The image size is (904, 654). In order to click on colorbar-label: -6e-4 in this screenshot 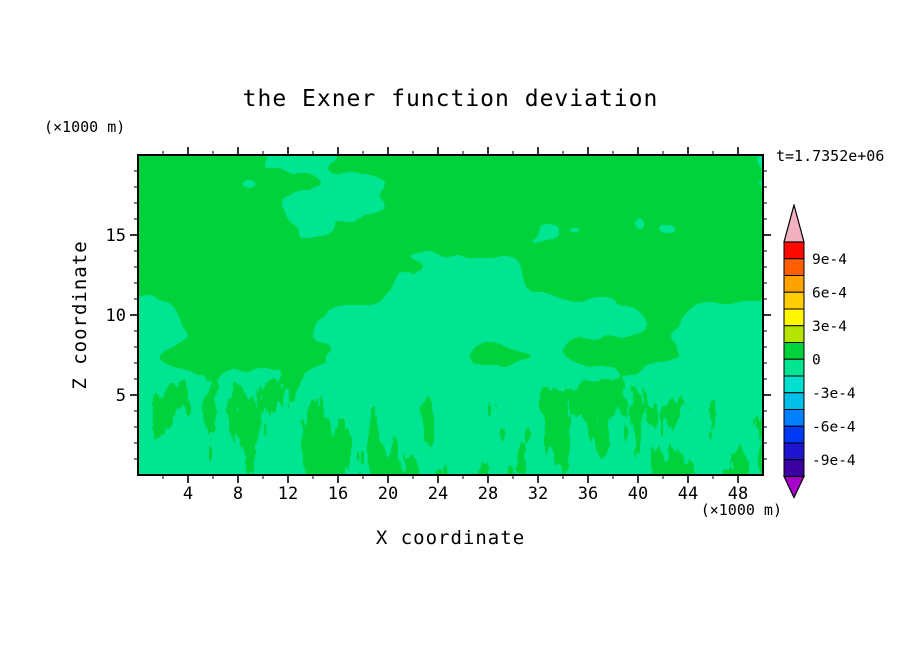, I will do `click(834, 427)`.